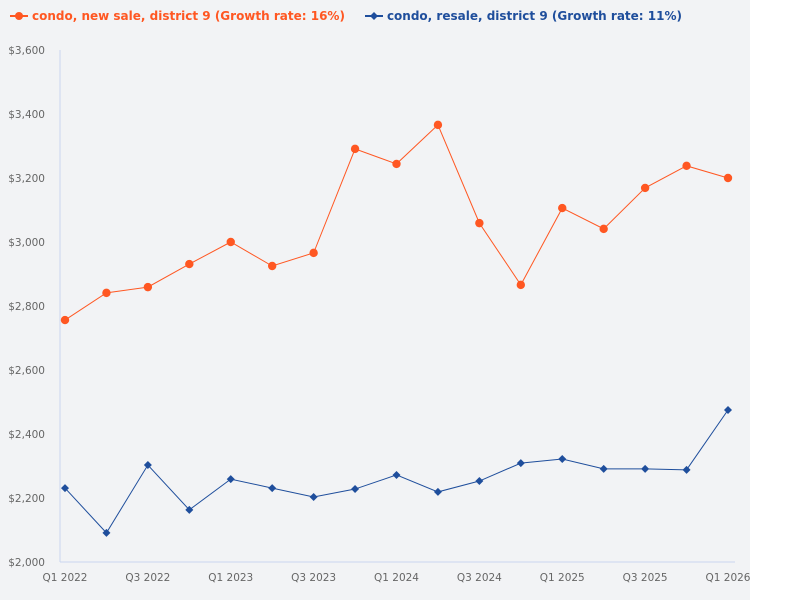 The height and width of the screenshot is (600, 800). What do you see at coordinates (26, 51) in the screenshot?
I see `y-tick-label: $3,600` at bounding box center [26, 51].